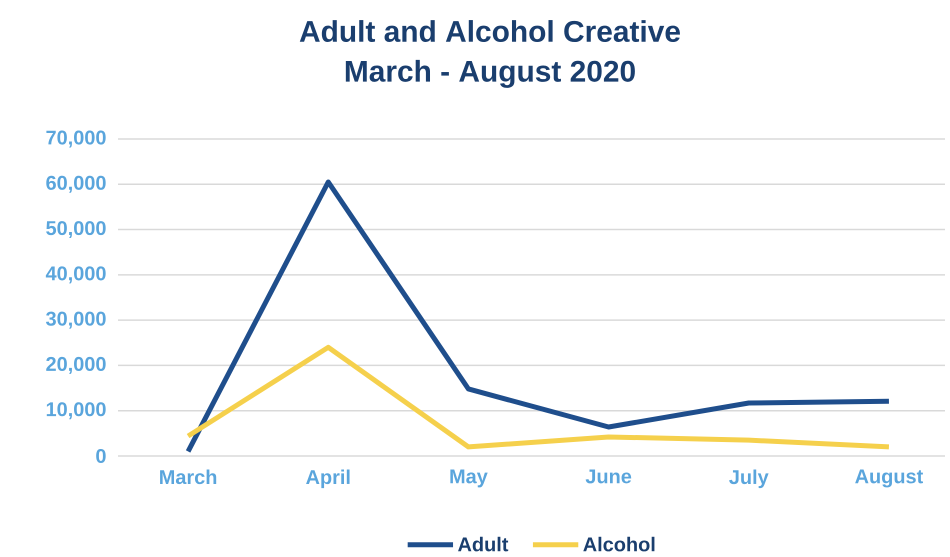  Describe the element at coordinates (101, 456) in the screenshot. I see `y-tick-label: 0` at that location.